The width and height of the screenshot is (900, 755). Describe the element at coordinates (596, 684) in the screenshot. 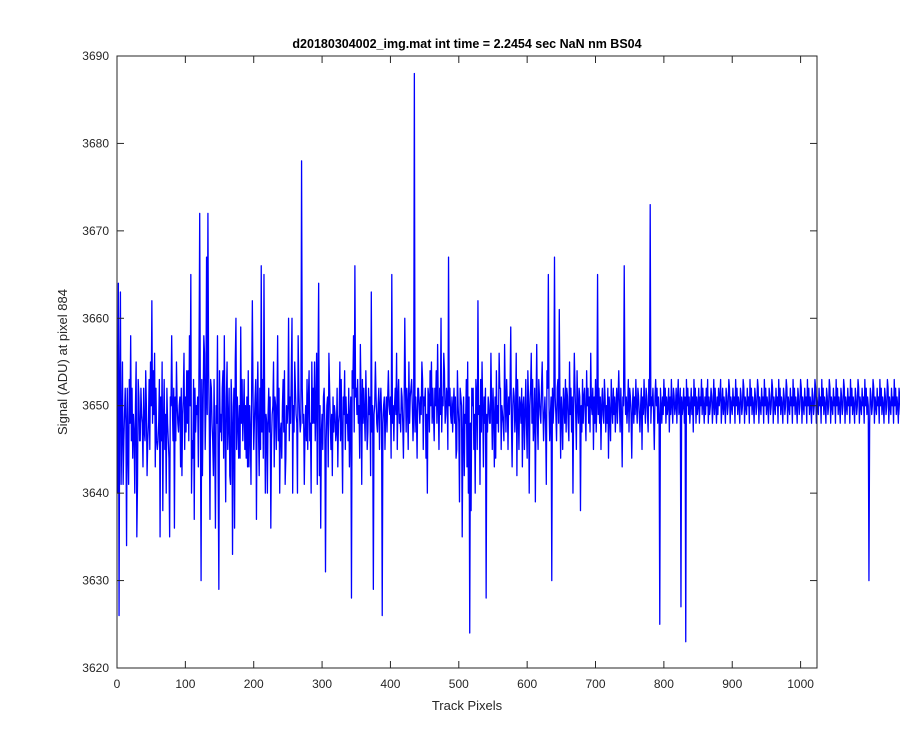

I see `x-tick-label: 700` at that location.